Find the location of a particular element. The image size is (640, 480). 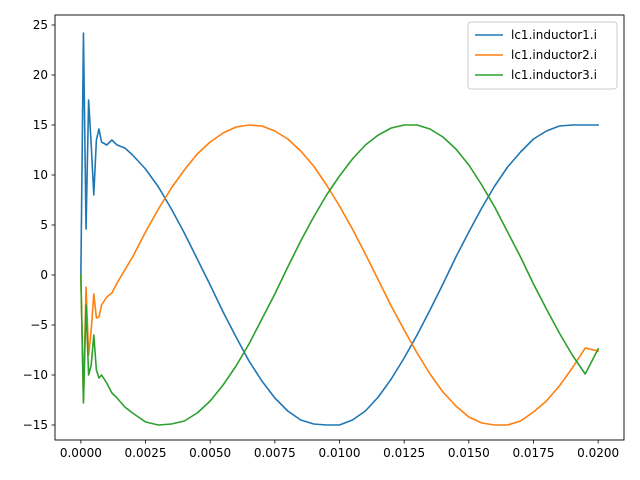

y-tick-label: 10 is located at coordinates (40, 175).